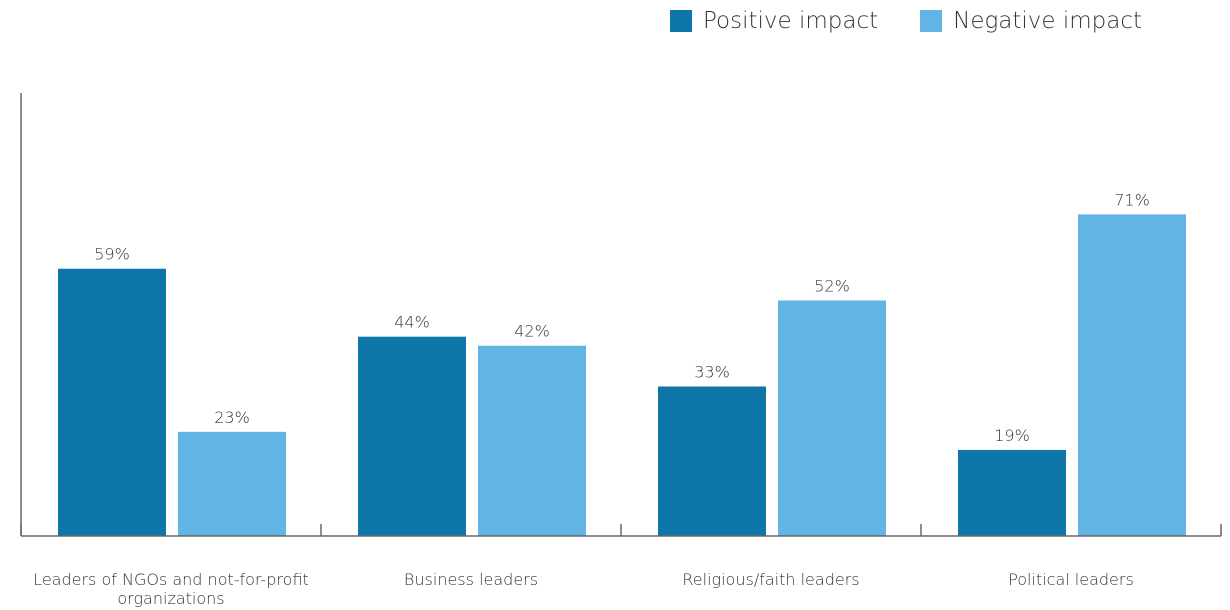 Image resolution: width=1230 pixels, height=610 pixels. I want to click on category-label-business: Business leaders, so click(471, 579).